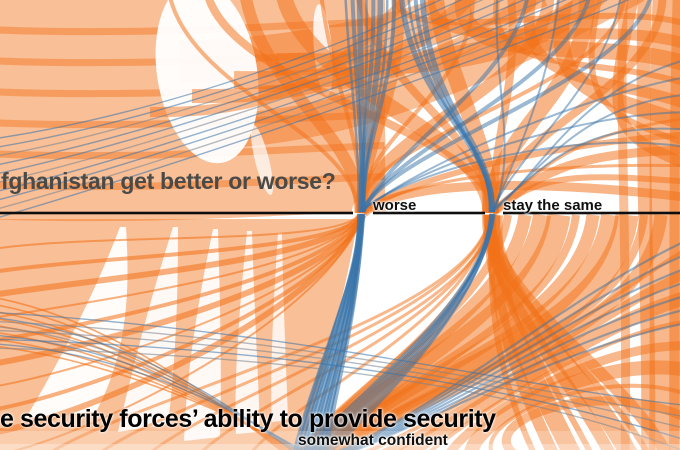 This screenshot has height=450, width=680. I want to click on category-label-somewhat-confident: somewhat confident, so click(373, 440).